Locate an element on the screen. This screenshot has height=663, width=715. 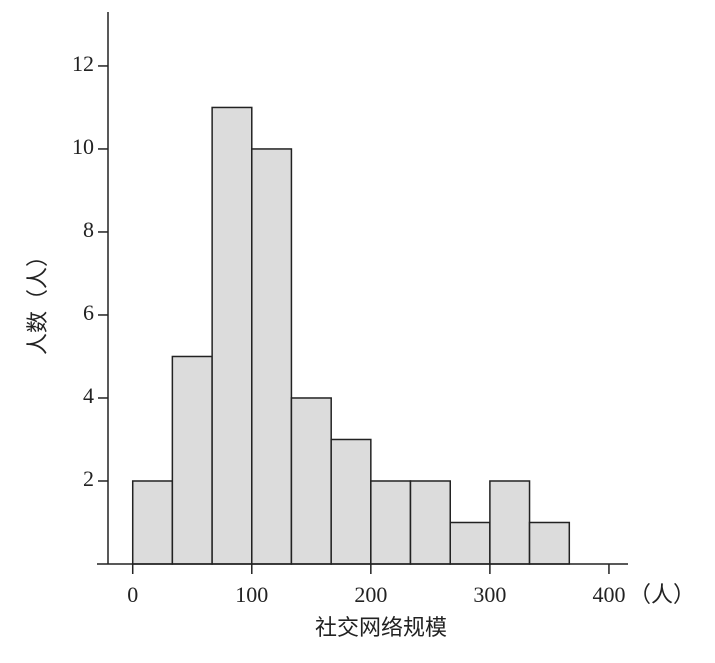
x-axis-label: 社交网络规模 is located at coordinates (381, 627).